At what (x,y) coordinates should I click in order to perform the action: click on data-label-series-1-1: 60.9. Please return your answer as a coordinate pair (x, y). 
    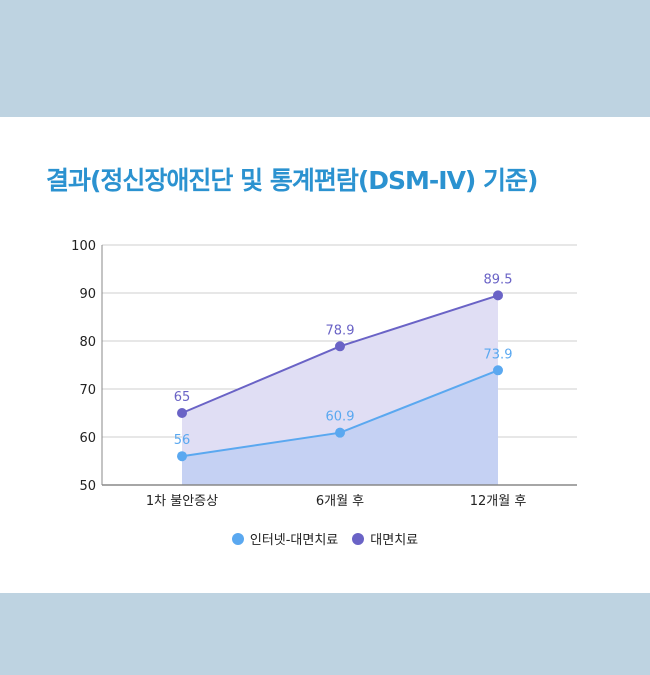
    Looking at the image, I should click on (340, 417).